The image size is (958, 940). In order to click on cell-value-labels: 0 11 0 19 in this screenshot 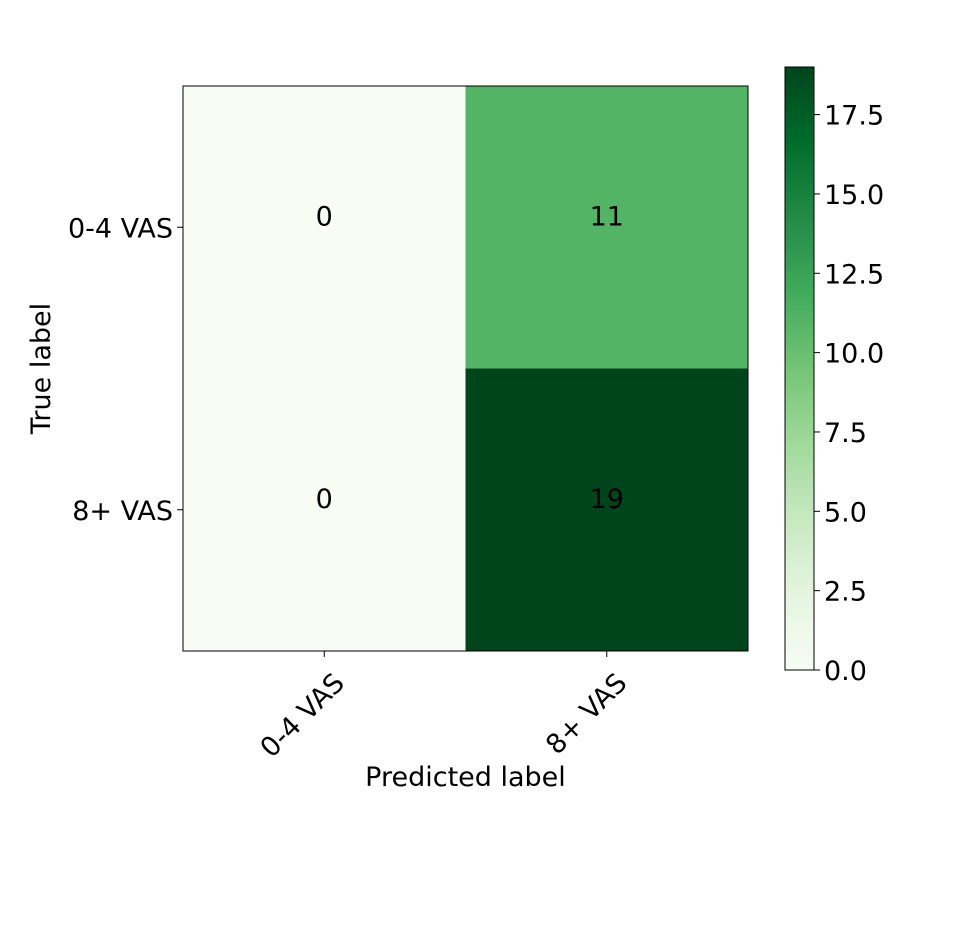, I will do `click(470, 358)`.